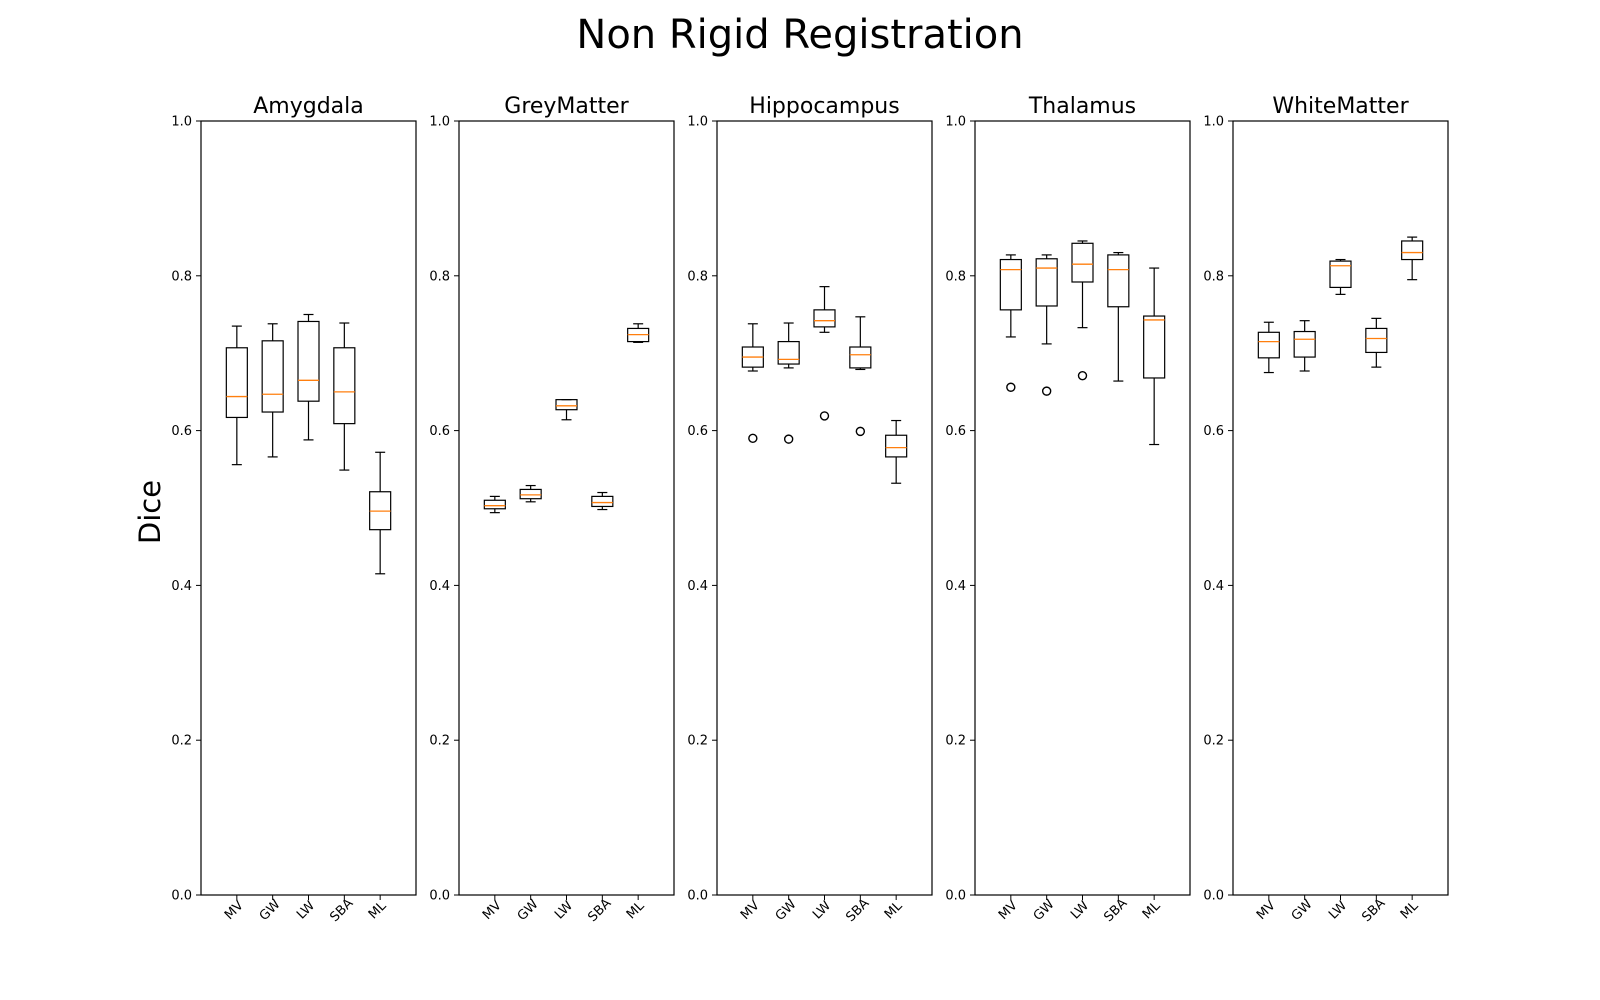 This screenshot has width=1600, height=1000. Describe the element at coordinates (751, 623) in the screenshot. I see `box-hippocampus-mv: MV` at that location.